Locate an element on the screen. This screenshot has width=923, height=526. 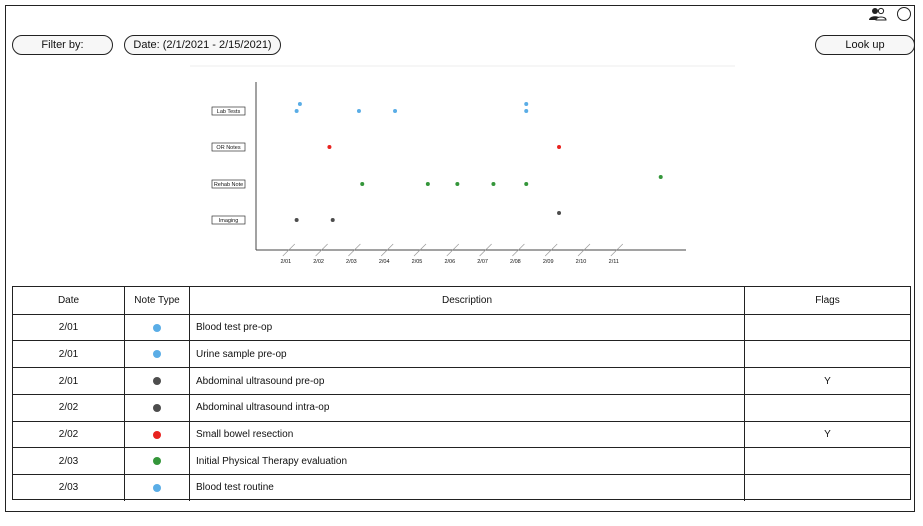
category-label: Rehab Note is located at coordinates (228, 185).